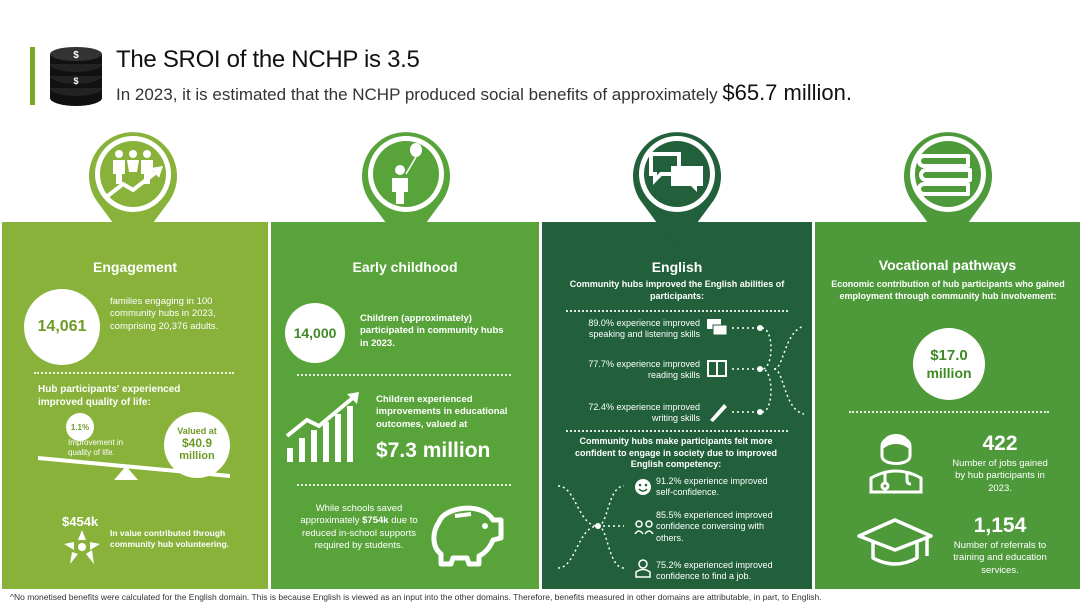 The width and height of the screenshot is (1080, 607). I want to click on valued-amount: $40.9, so click(197, 443).